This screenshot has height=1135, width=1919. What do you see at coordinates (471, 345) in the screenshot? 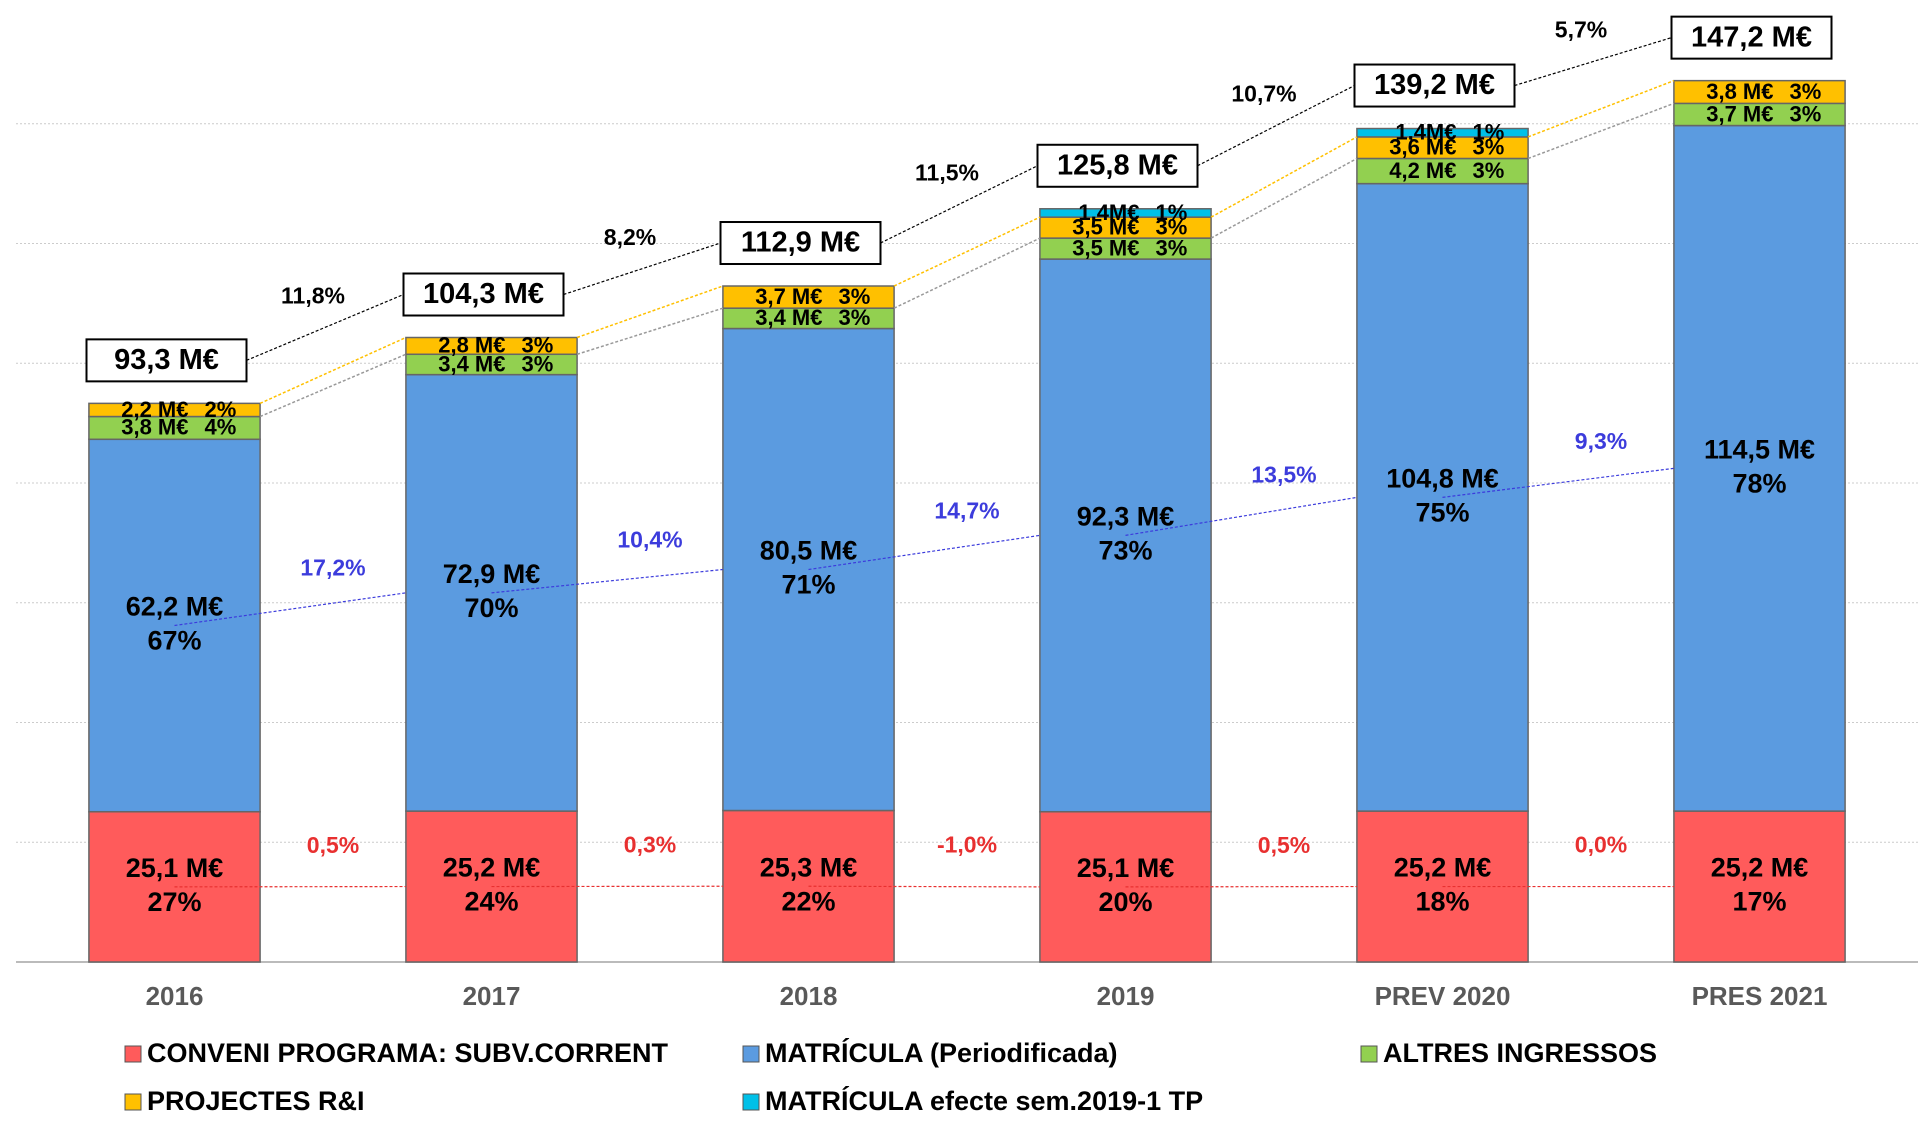
I see `segment-value-label: 2,8 M€` at bounding box center [471, 345].